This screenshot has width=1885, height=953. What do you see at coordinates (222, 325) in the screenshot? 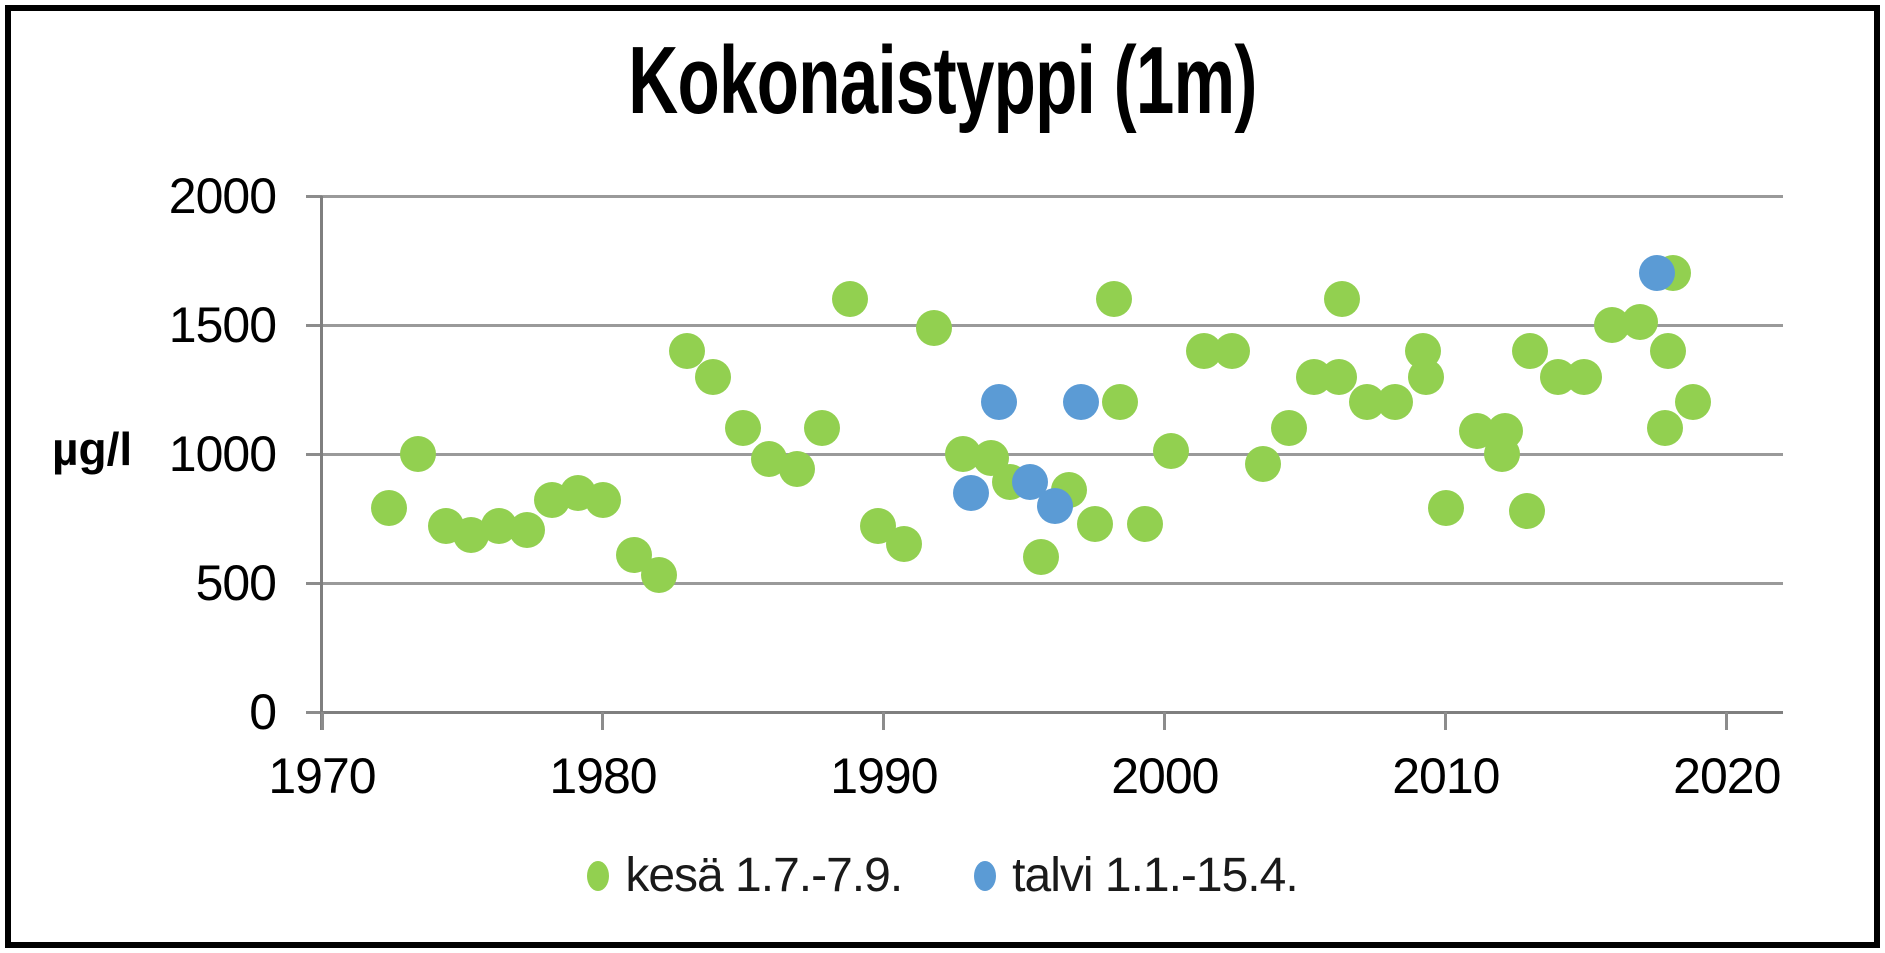
I see `y-tick-label: 1500` at bounding box center [222, 325].